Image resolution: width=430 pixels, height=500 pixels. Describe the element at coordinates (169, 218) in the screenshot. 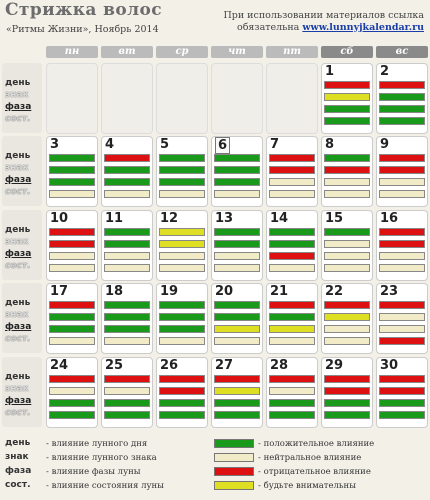

I see `day-number: 12` at that location.